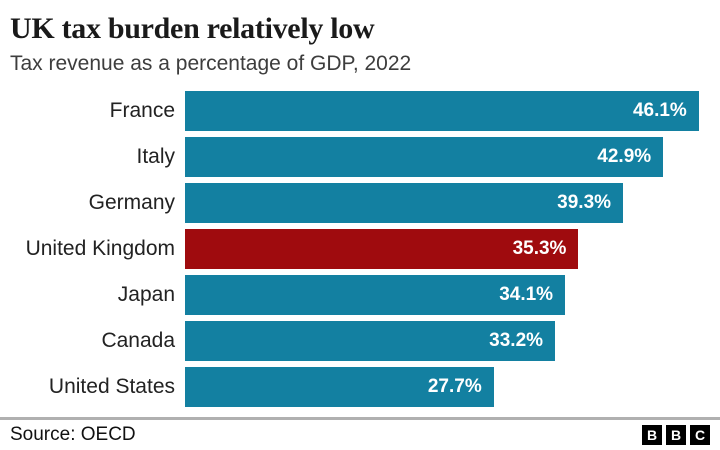  I want to click on value-label: 34.1%, so click(526, 294).